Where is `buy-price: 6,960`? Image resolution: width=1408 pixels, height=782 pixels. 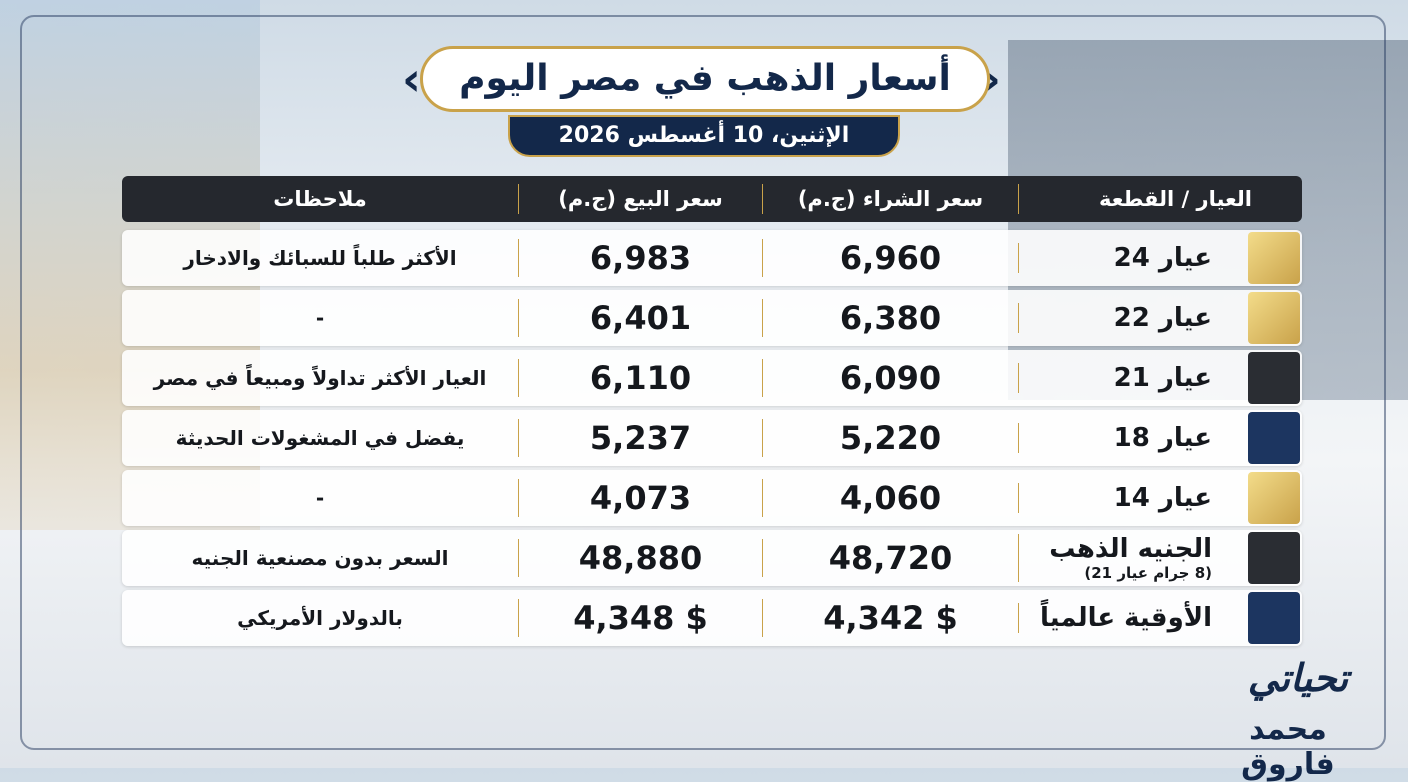 buy-price: 6,960 is located at coordinates (890, 258).